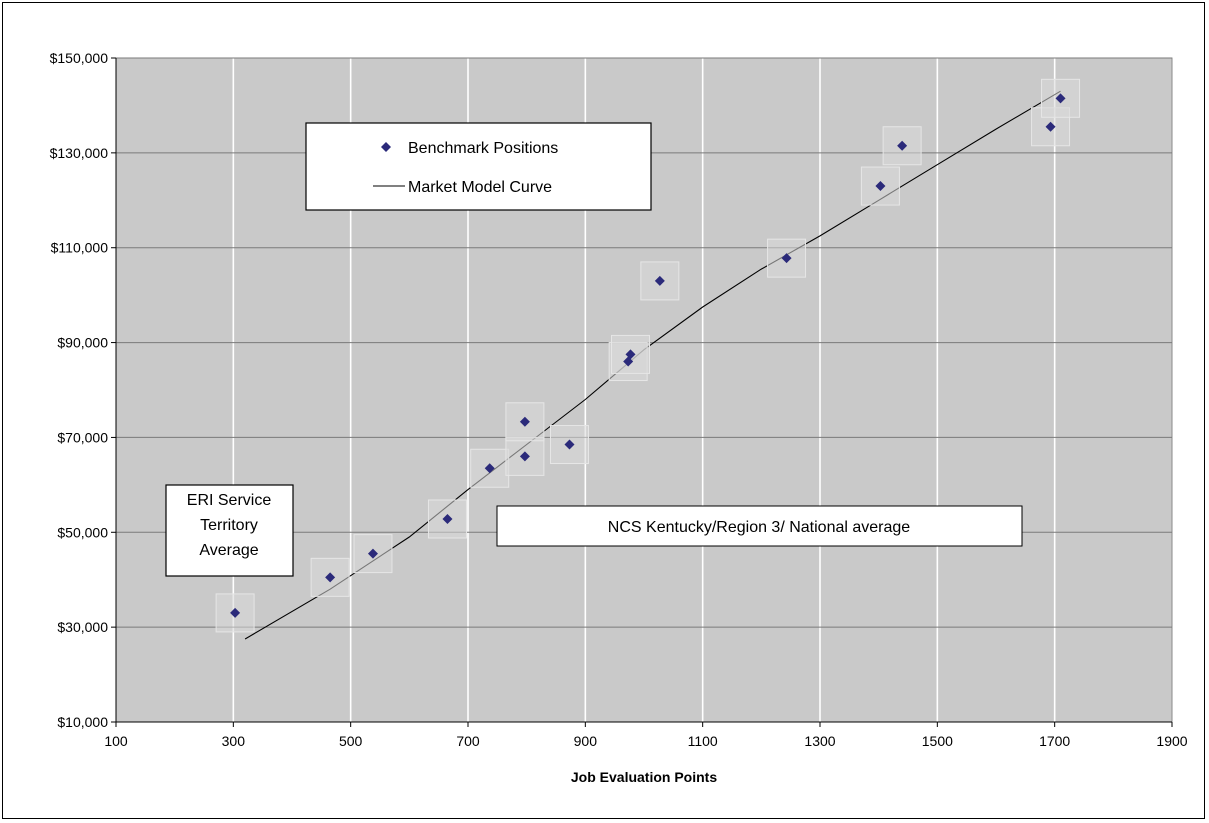 Image resolution: width=1209 pixels, height=823 pixels. I want to click on x-tick-label: 1900, so click(1171, 741).